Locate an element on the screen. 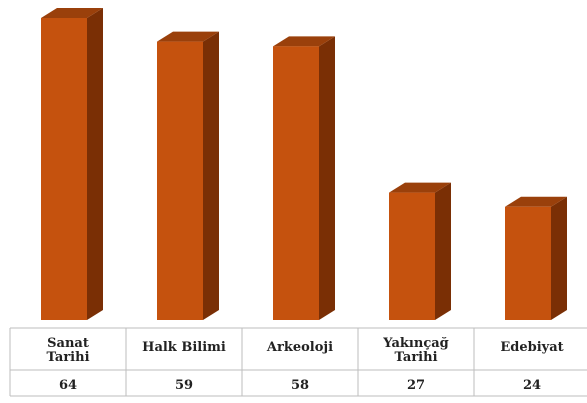  value-label-sanat-tarihi: 64 is located at coordinates (68, 385).